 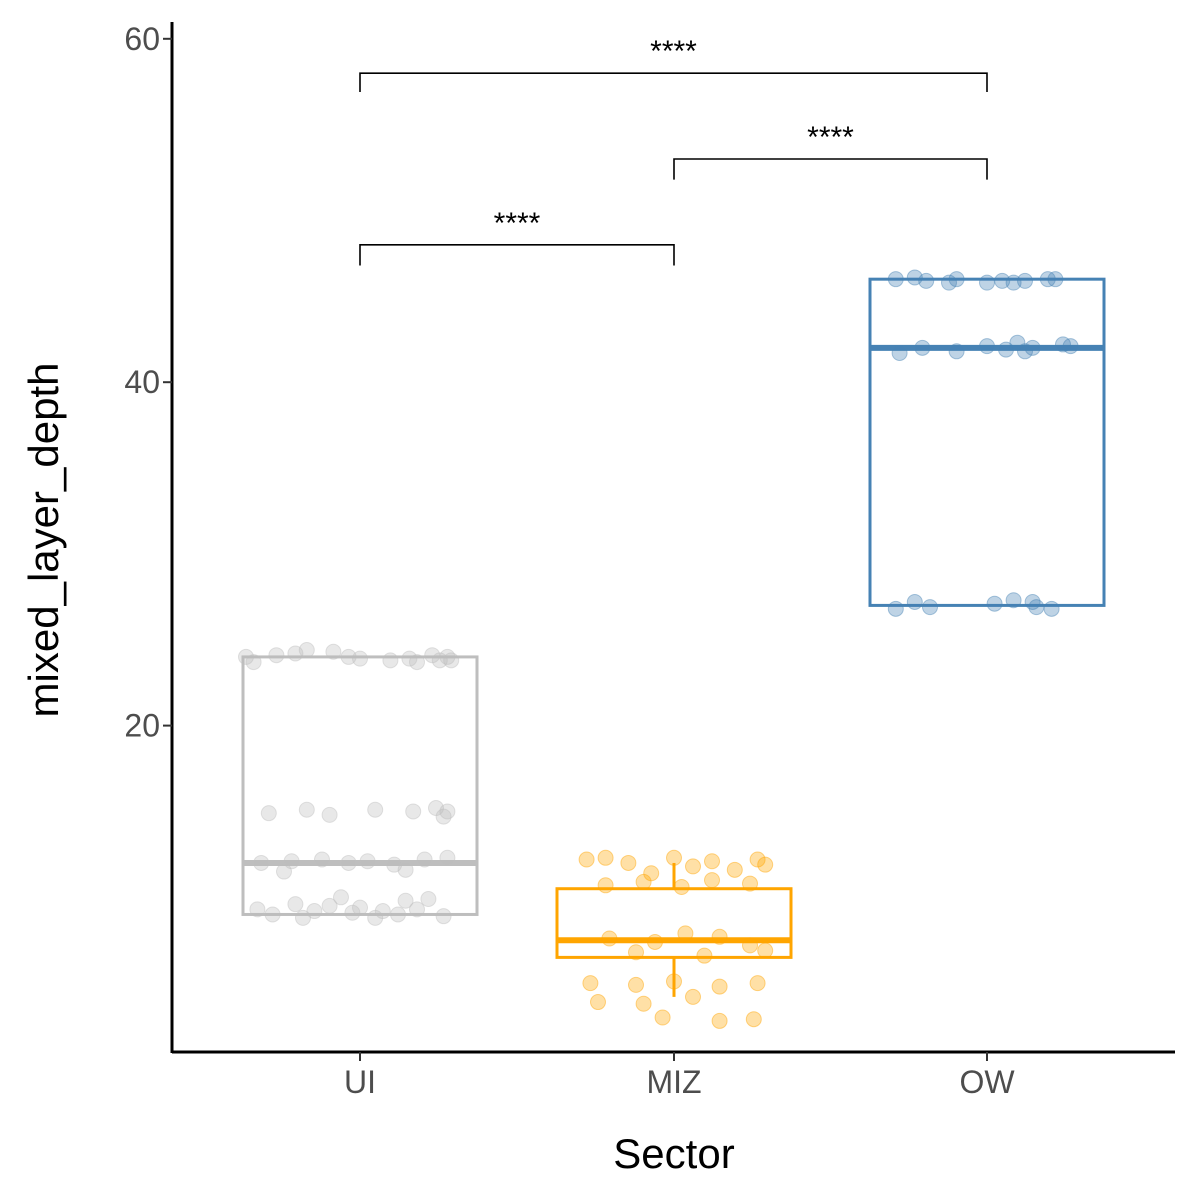 I want to click on y-tick-label-60: 60, so click(x=142, y=39).